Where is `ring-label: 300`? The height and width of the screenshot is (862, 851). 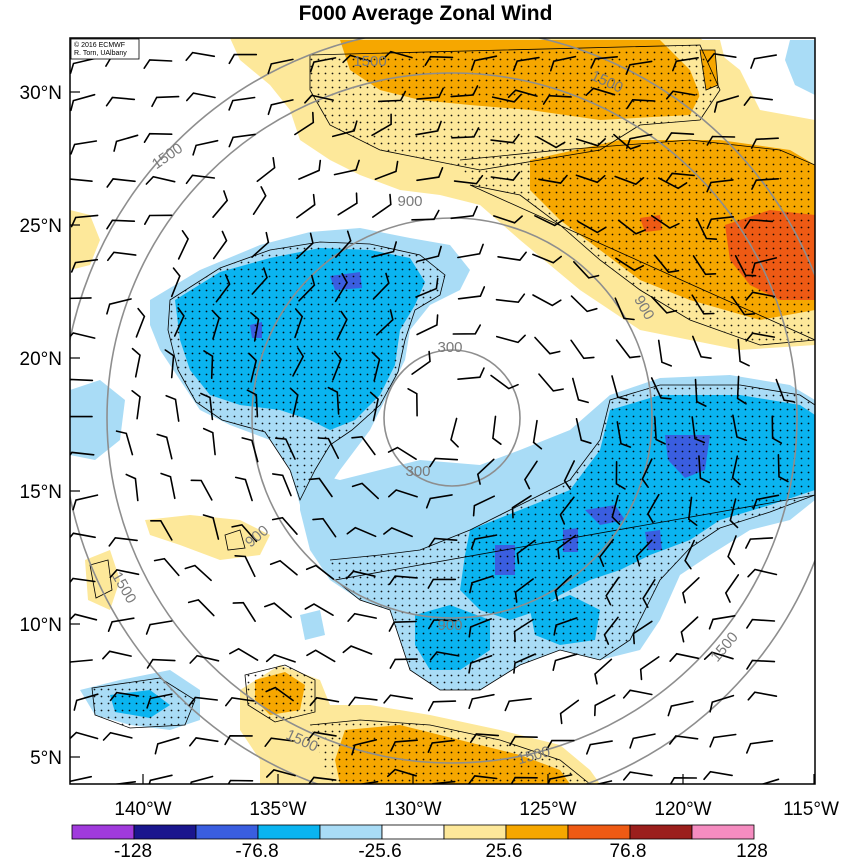
ring-label: 300 is located at coordinates (417, 471).